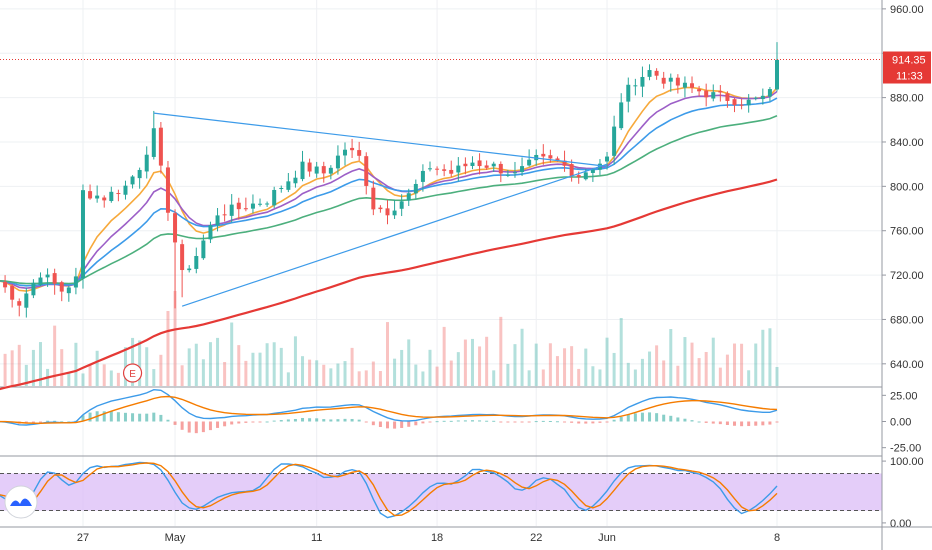 This screenshot has width=932, height=550. What do you see at coordinates (21, 502) in the screenshot?
I see `tradingview-logo-icon` at bounding box center [21, 502].